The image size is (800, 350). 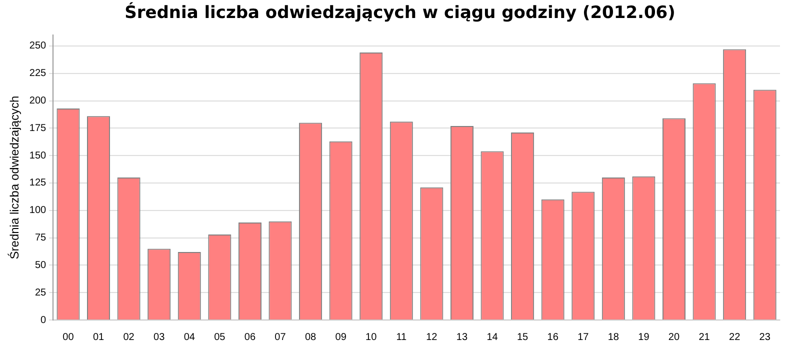 What do you see at coordinates (492, 337) in the screenshot?
I see `x-tick-label: 14` at bounding box center [492, 337].